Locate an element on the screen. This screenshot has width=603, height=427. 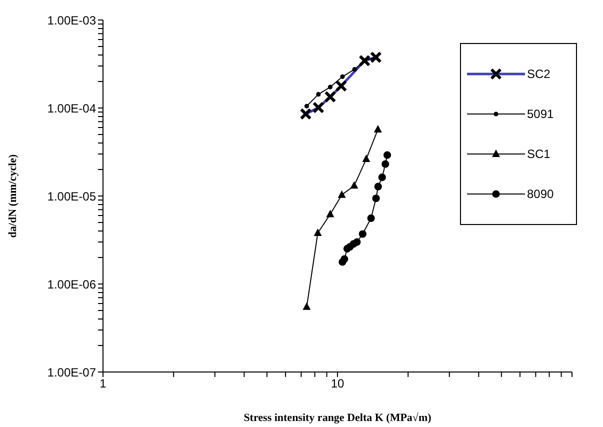
legend-label: 5091 is located at coordinates (540, 114).